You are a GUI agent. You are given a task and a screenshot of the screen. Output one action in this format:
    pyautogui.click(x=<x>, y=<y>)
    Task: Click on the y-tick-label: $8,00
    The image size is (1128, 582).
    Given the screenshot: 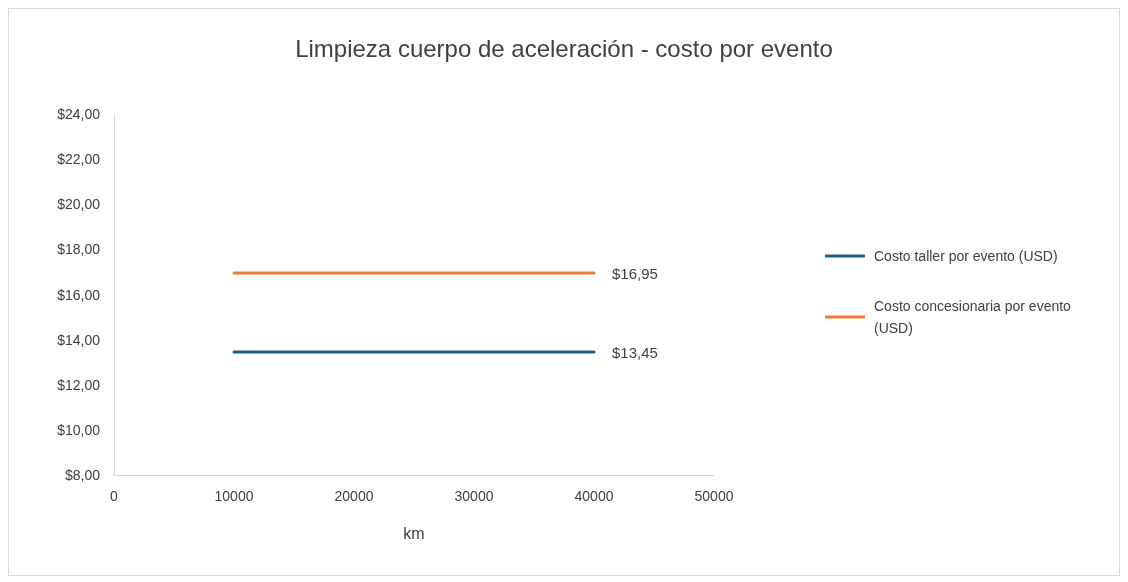 What is the action you would take?
    pyautogui.click(x=82, y=475)
    